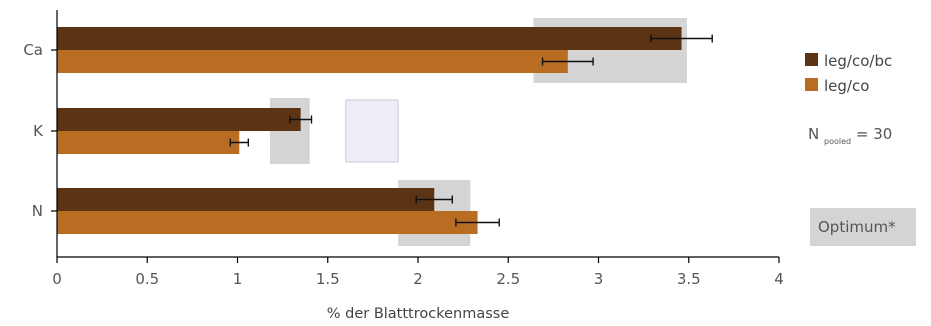 This screenshot has height=326, width=931. What do you see at coordinates (33, 50) in the screenshot?
I see `category-label-ca: Ca` at bounding box center [33, 50].